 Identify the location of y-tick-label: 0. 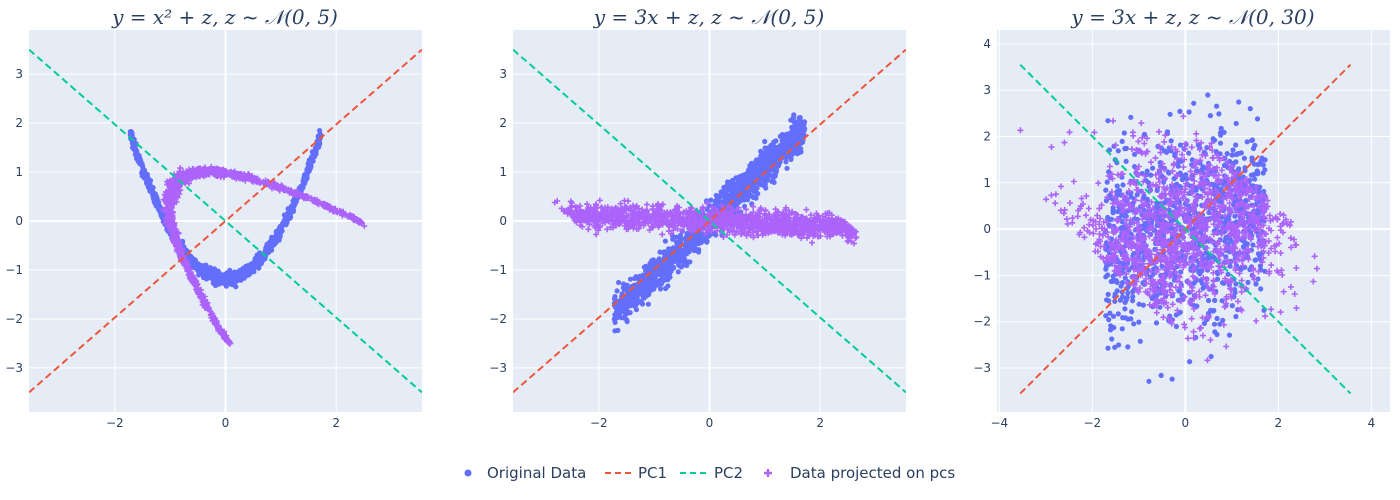
(19, 221).